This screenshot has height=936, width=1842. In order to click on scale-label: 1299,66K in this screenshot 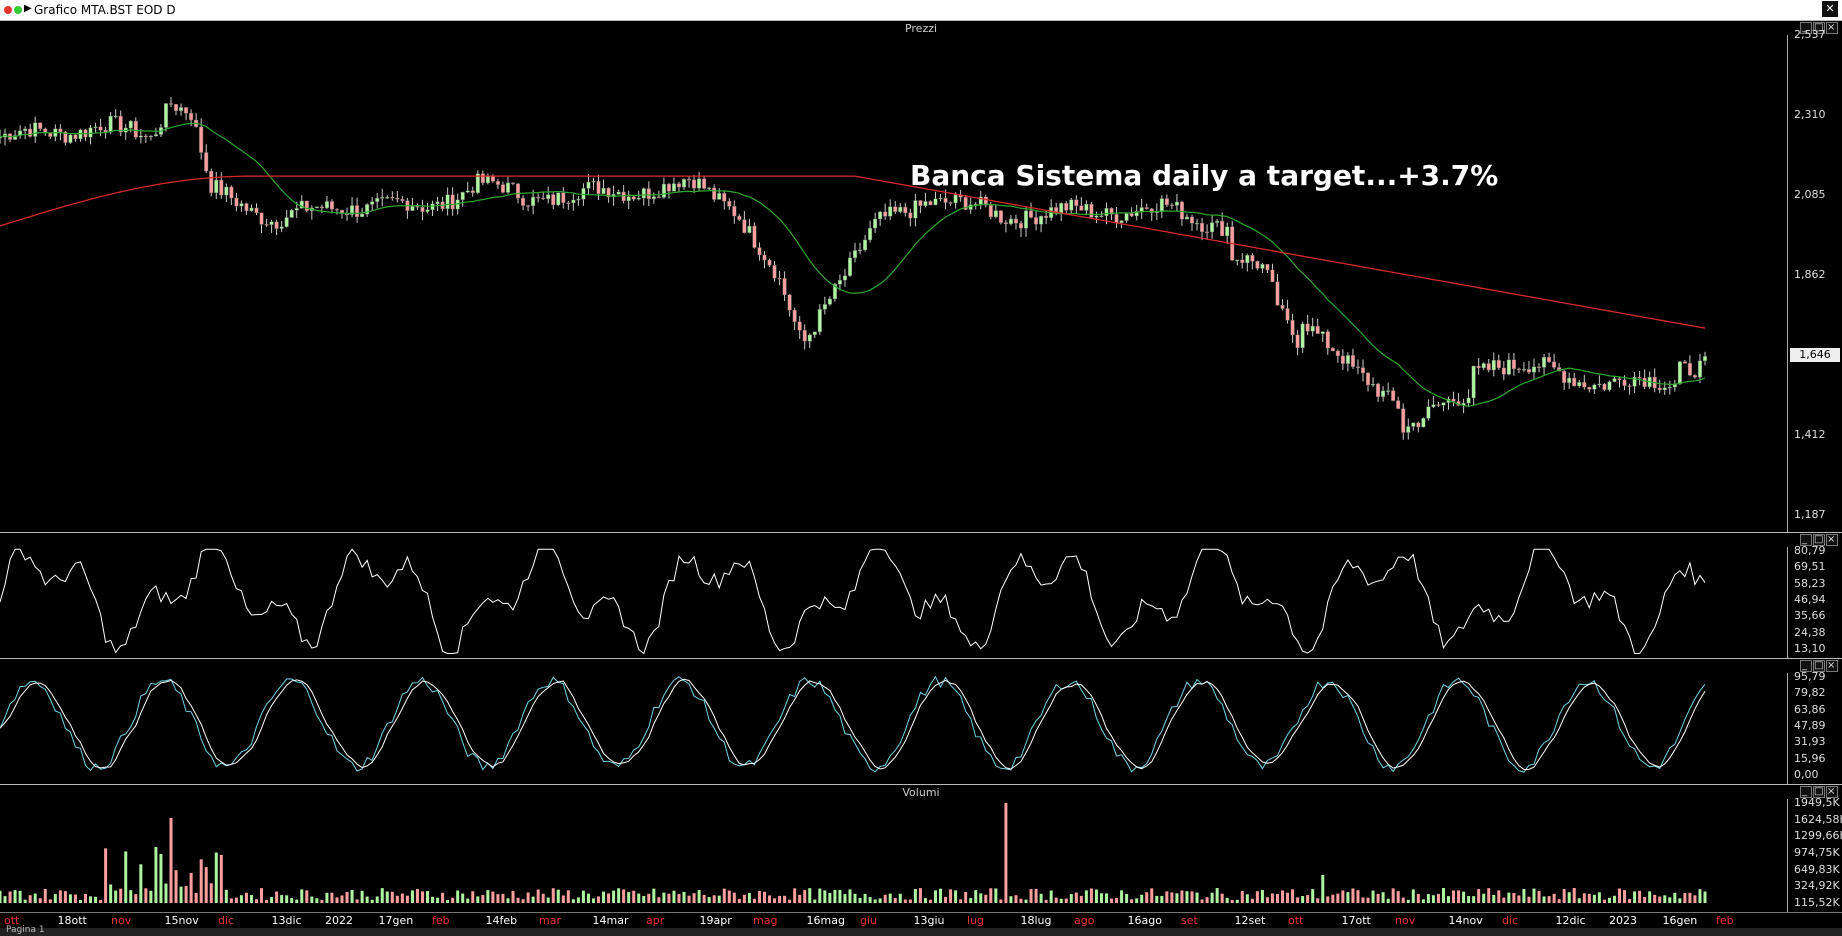, I will do `click(1818, 836)`.